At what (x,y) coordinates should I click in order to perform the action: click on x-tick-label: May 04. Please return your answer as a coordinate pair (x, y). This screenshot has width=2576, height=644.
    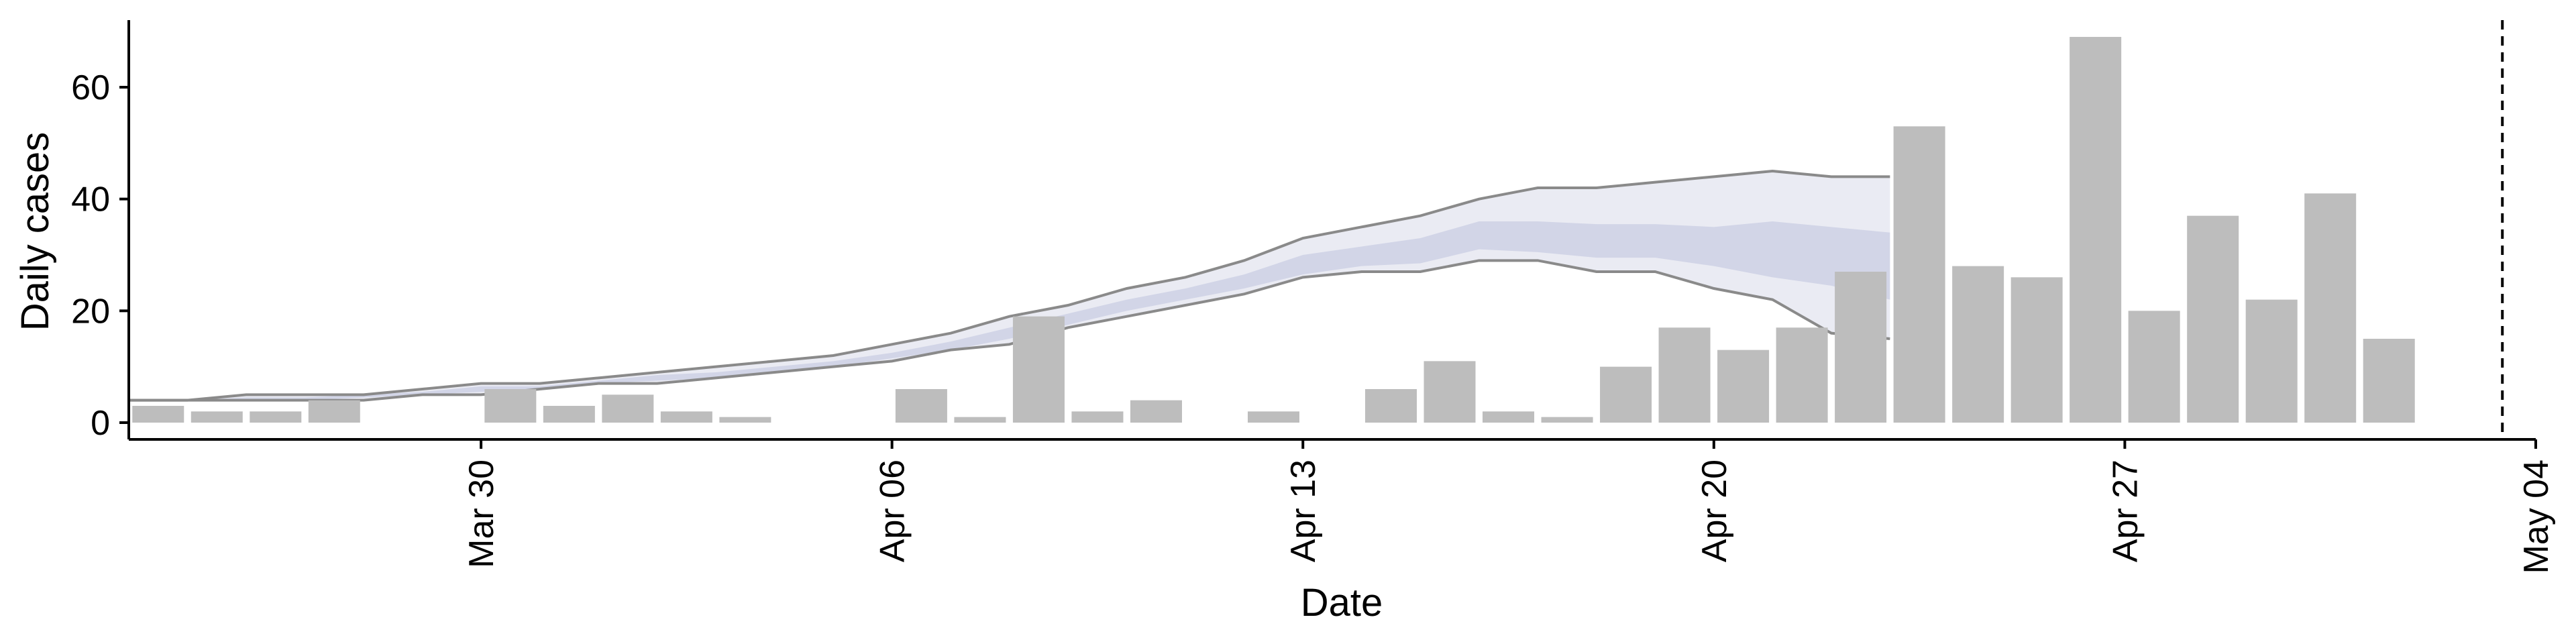
    Looking at the image, I should click on (2536, 517).